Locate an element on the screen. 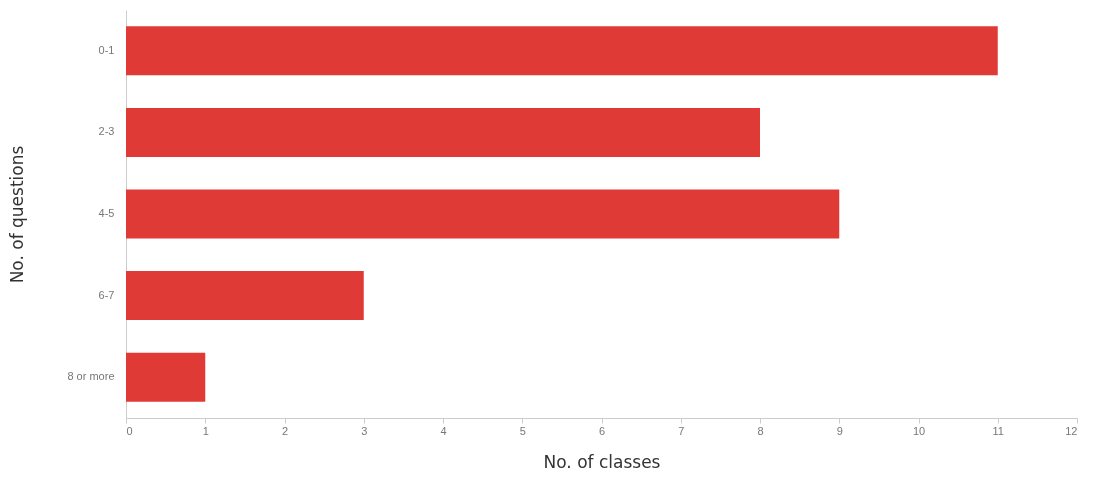  y-tick-label: 4-5 is located at coordinates (106, 213).